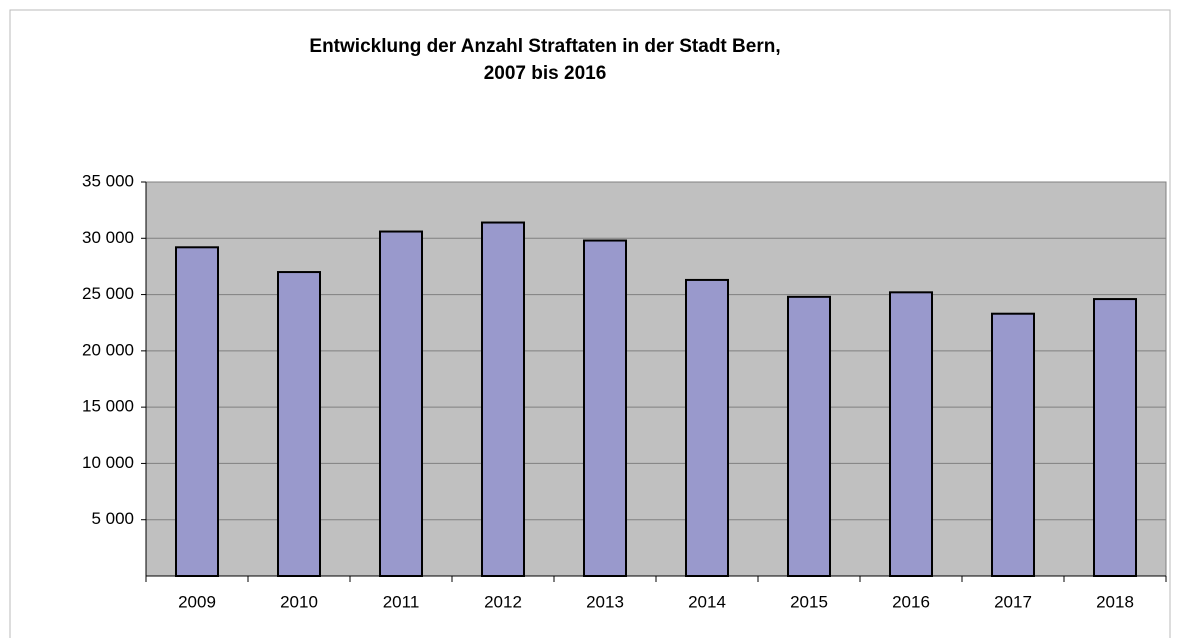 The image size is (1181, 638). What do you see at coordinates (605, 601) in the screenshot?
I see `x-tick-label: 2013` at bounding box center [605, 601].